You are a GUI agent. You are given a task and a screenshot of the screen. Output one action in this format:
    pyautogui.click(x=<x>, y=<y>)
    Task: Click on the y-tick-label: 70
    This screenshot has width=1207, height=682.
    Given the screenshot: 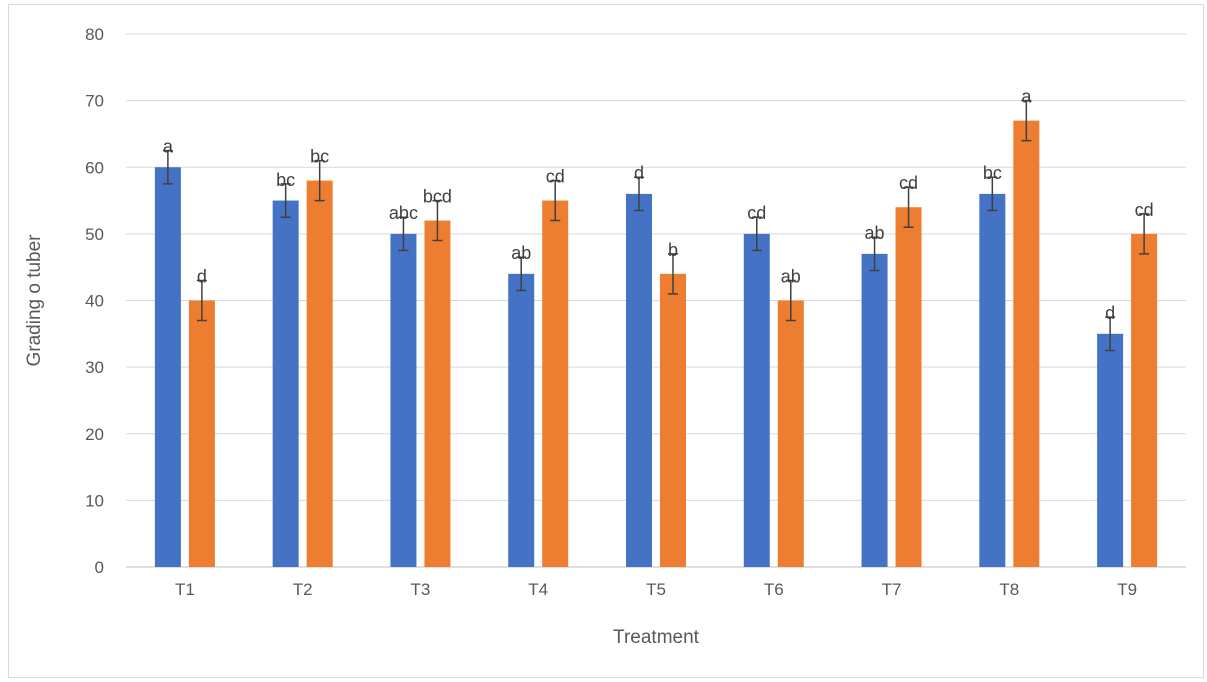 What is the action you would take?
    pyautogui.click(x=94, y=101)
    